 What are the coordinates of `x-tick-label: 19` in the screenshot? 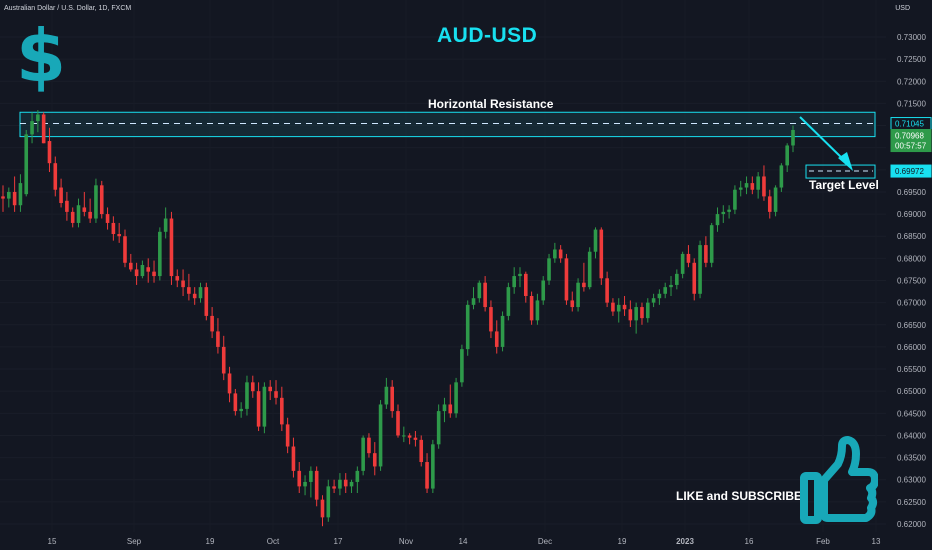 It's located at (622, 541).